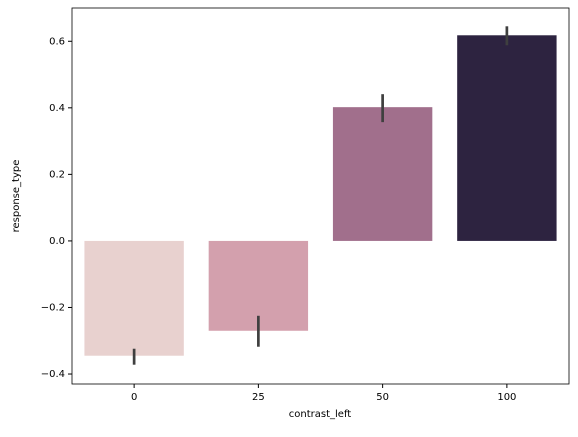 The height and width of the screenshot is (437, 578). I want to click on x-tick-label: 100, so click(506, 397).